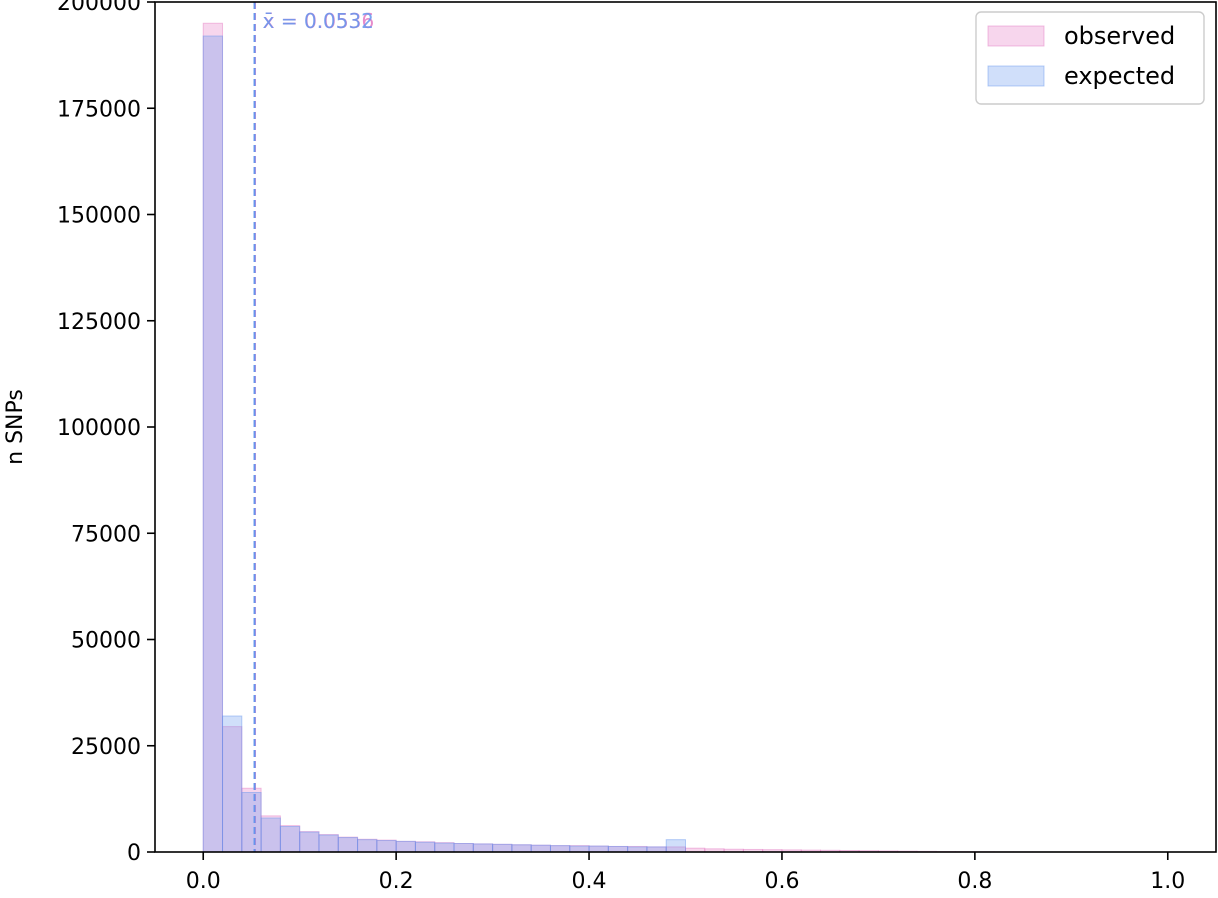 Image resolution: width=1218 pixels, height=898 pixels. Describe the element at coordinates (396, 881) in the screenshot. I see `x-tick-label: 0.2` at that location.